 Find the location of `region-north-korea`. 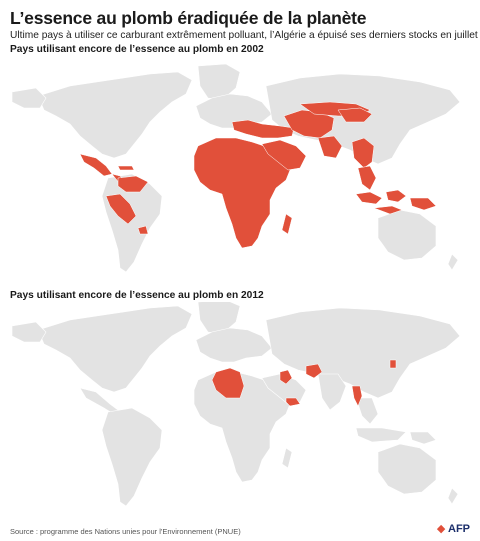

region-north-korea is located at coordinates (393, 364).